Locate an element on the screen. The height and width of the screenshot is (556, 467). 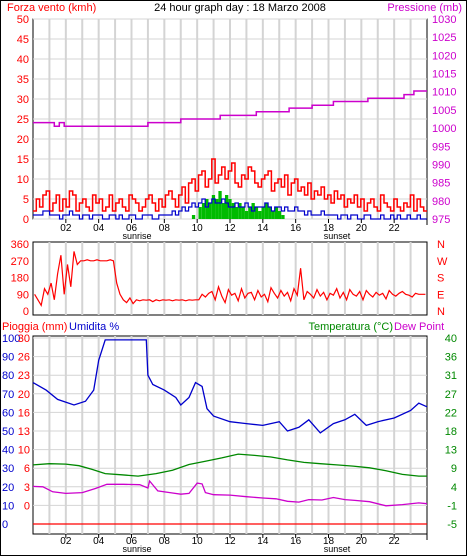
x-tick-label: 20 is located at coordinates (362, 541).